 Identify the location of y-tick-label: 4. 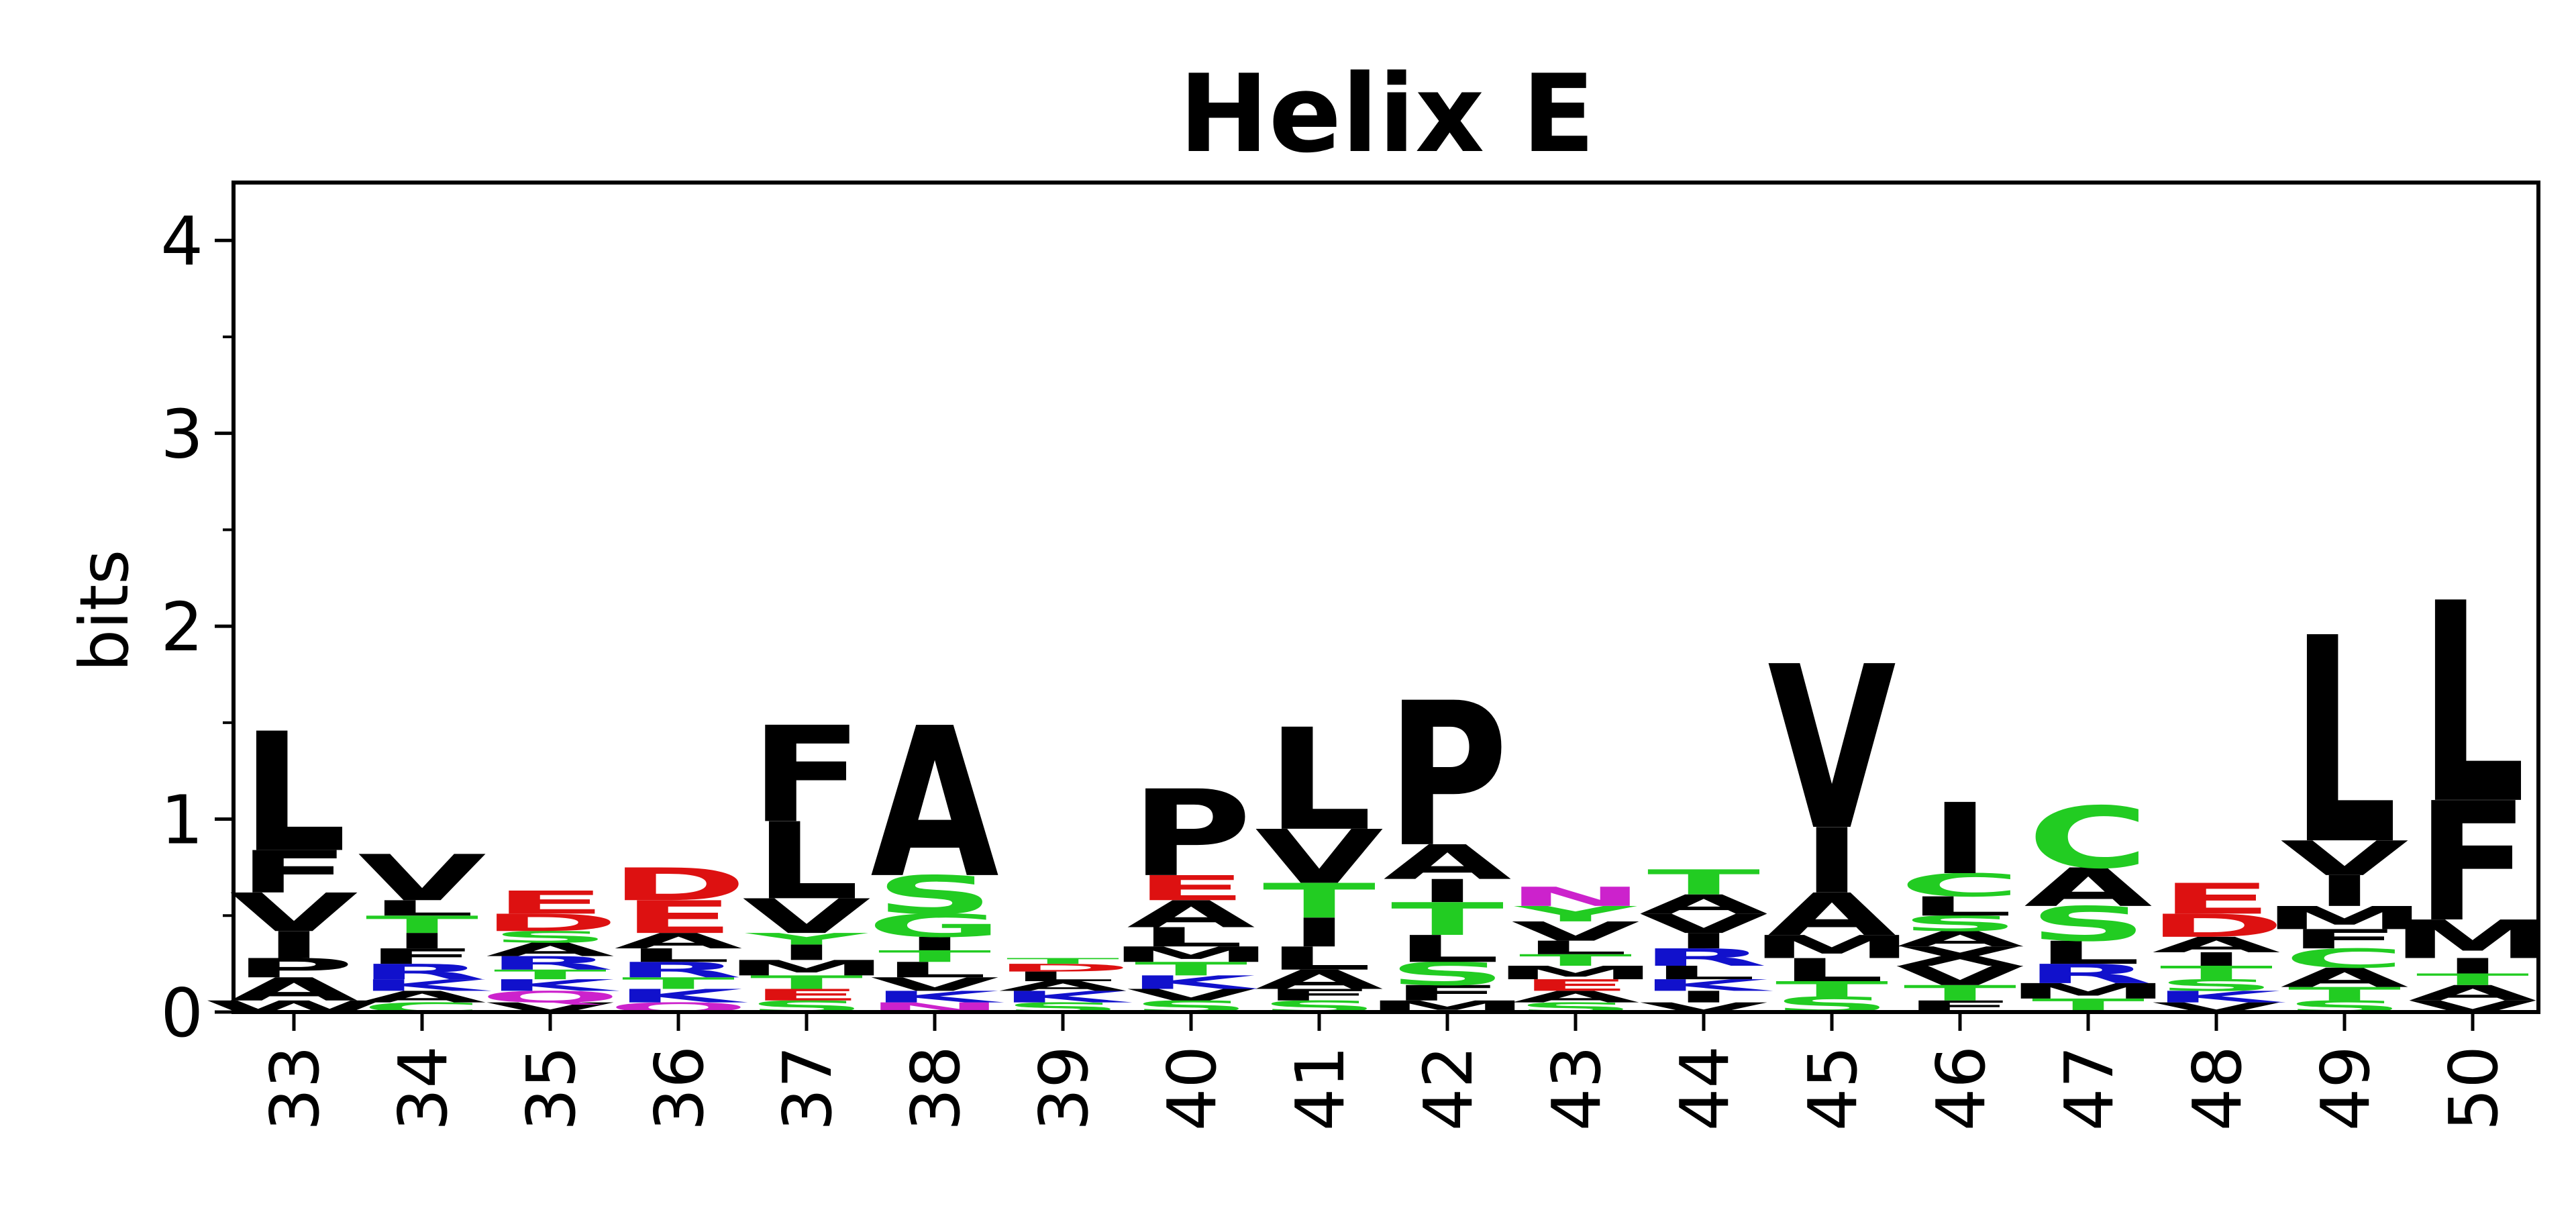
(181, 241).